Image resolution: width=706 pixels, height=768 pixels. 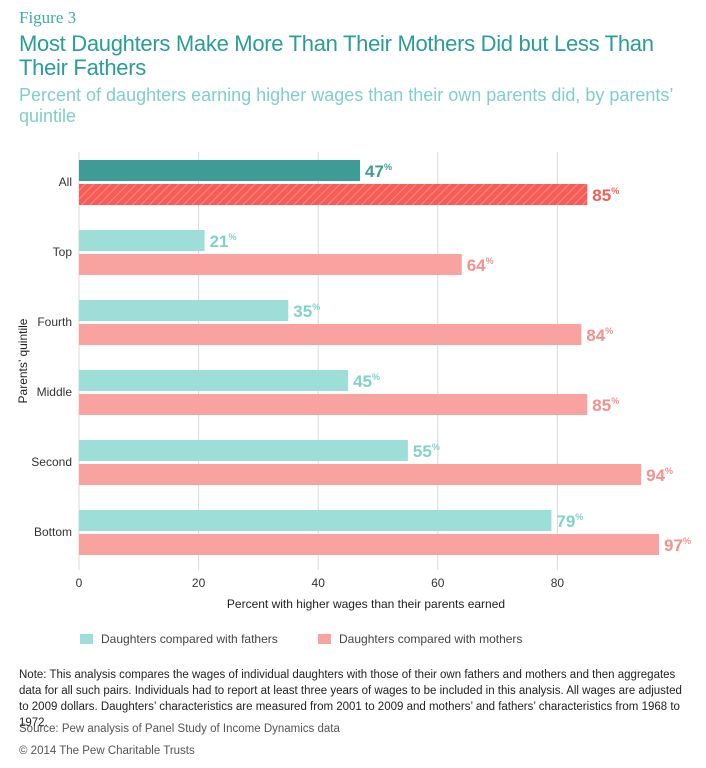 What do you see at coordinates (659, 475) in the screenshot?
I see `data-label: 94%` at bounding box center [659, 475].